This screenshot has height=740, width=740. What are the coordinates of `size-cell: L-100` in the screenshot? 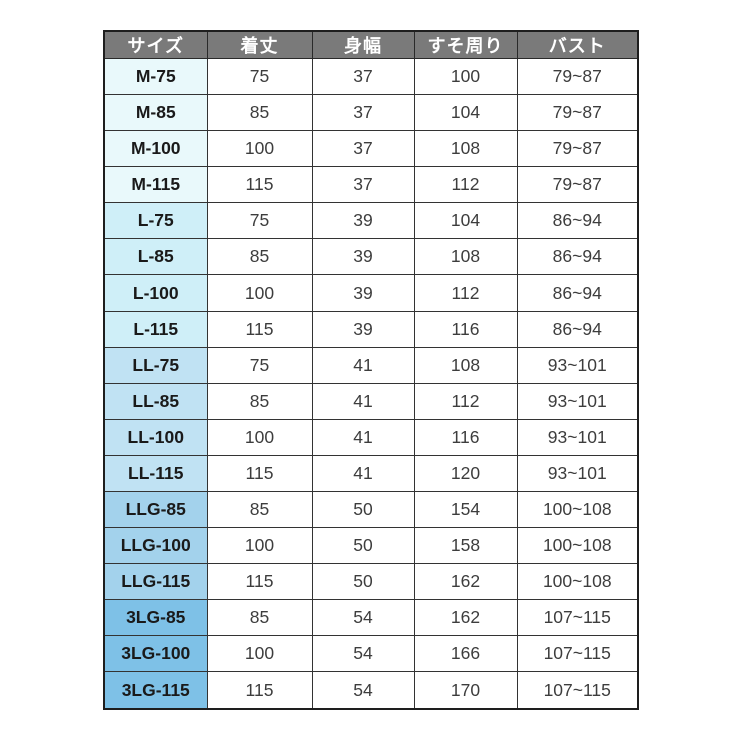 It's located at (155, 293).